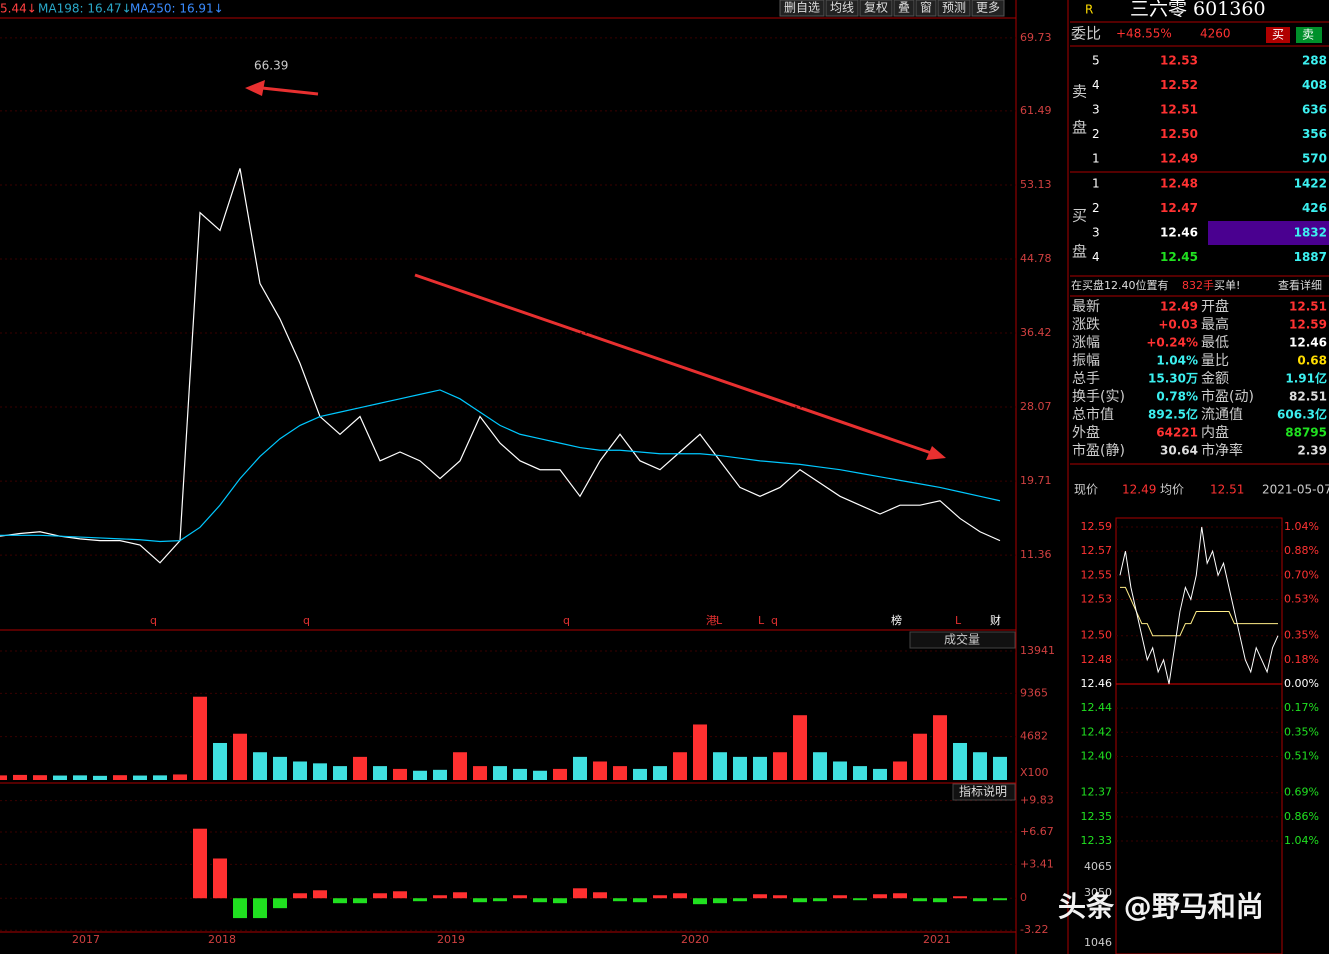 Image resolution: width=1329 pixels, height=954 pixels. I want to click on help-button, so click(984, 792).